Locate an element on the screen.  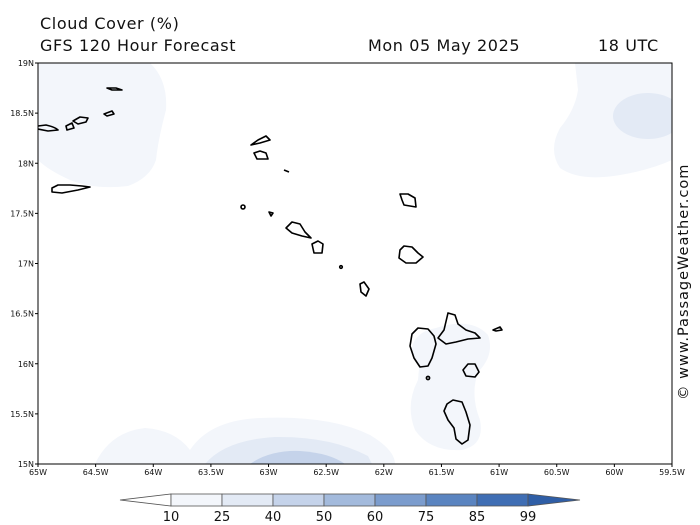
cloud-area-guadeloupe is located at coordinates (450, 387).